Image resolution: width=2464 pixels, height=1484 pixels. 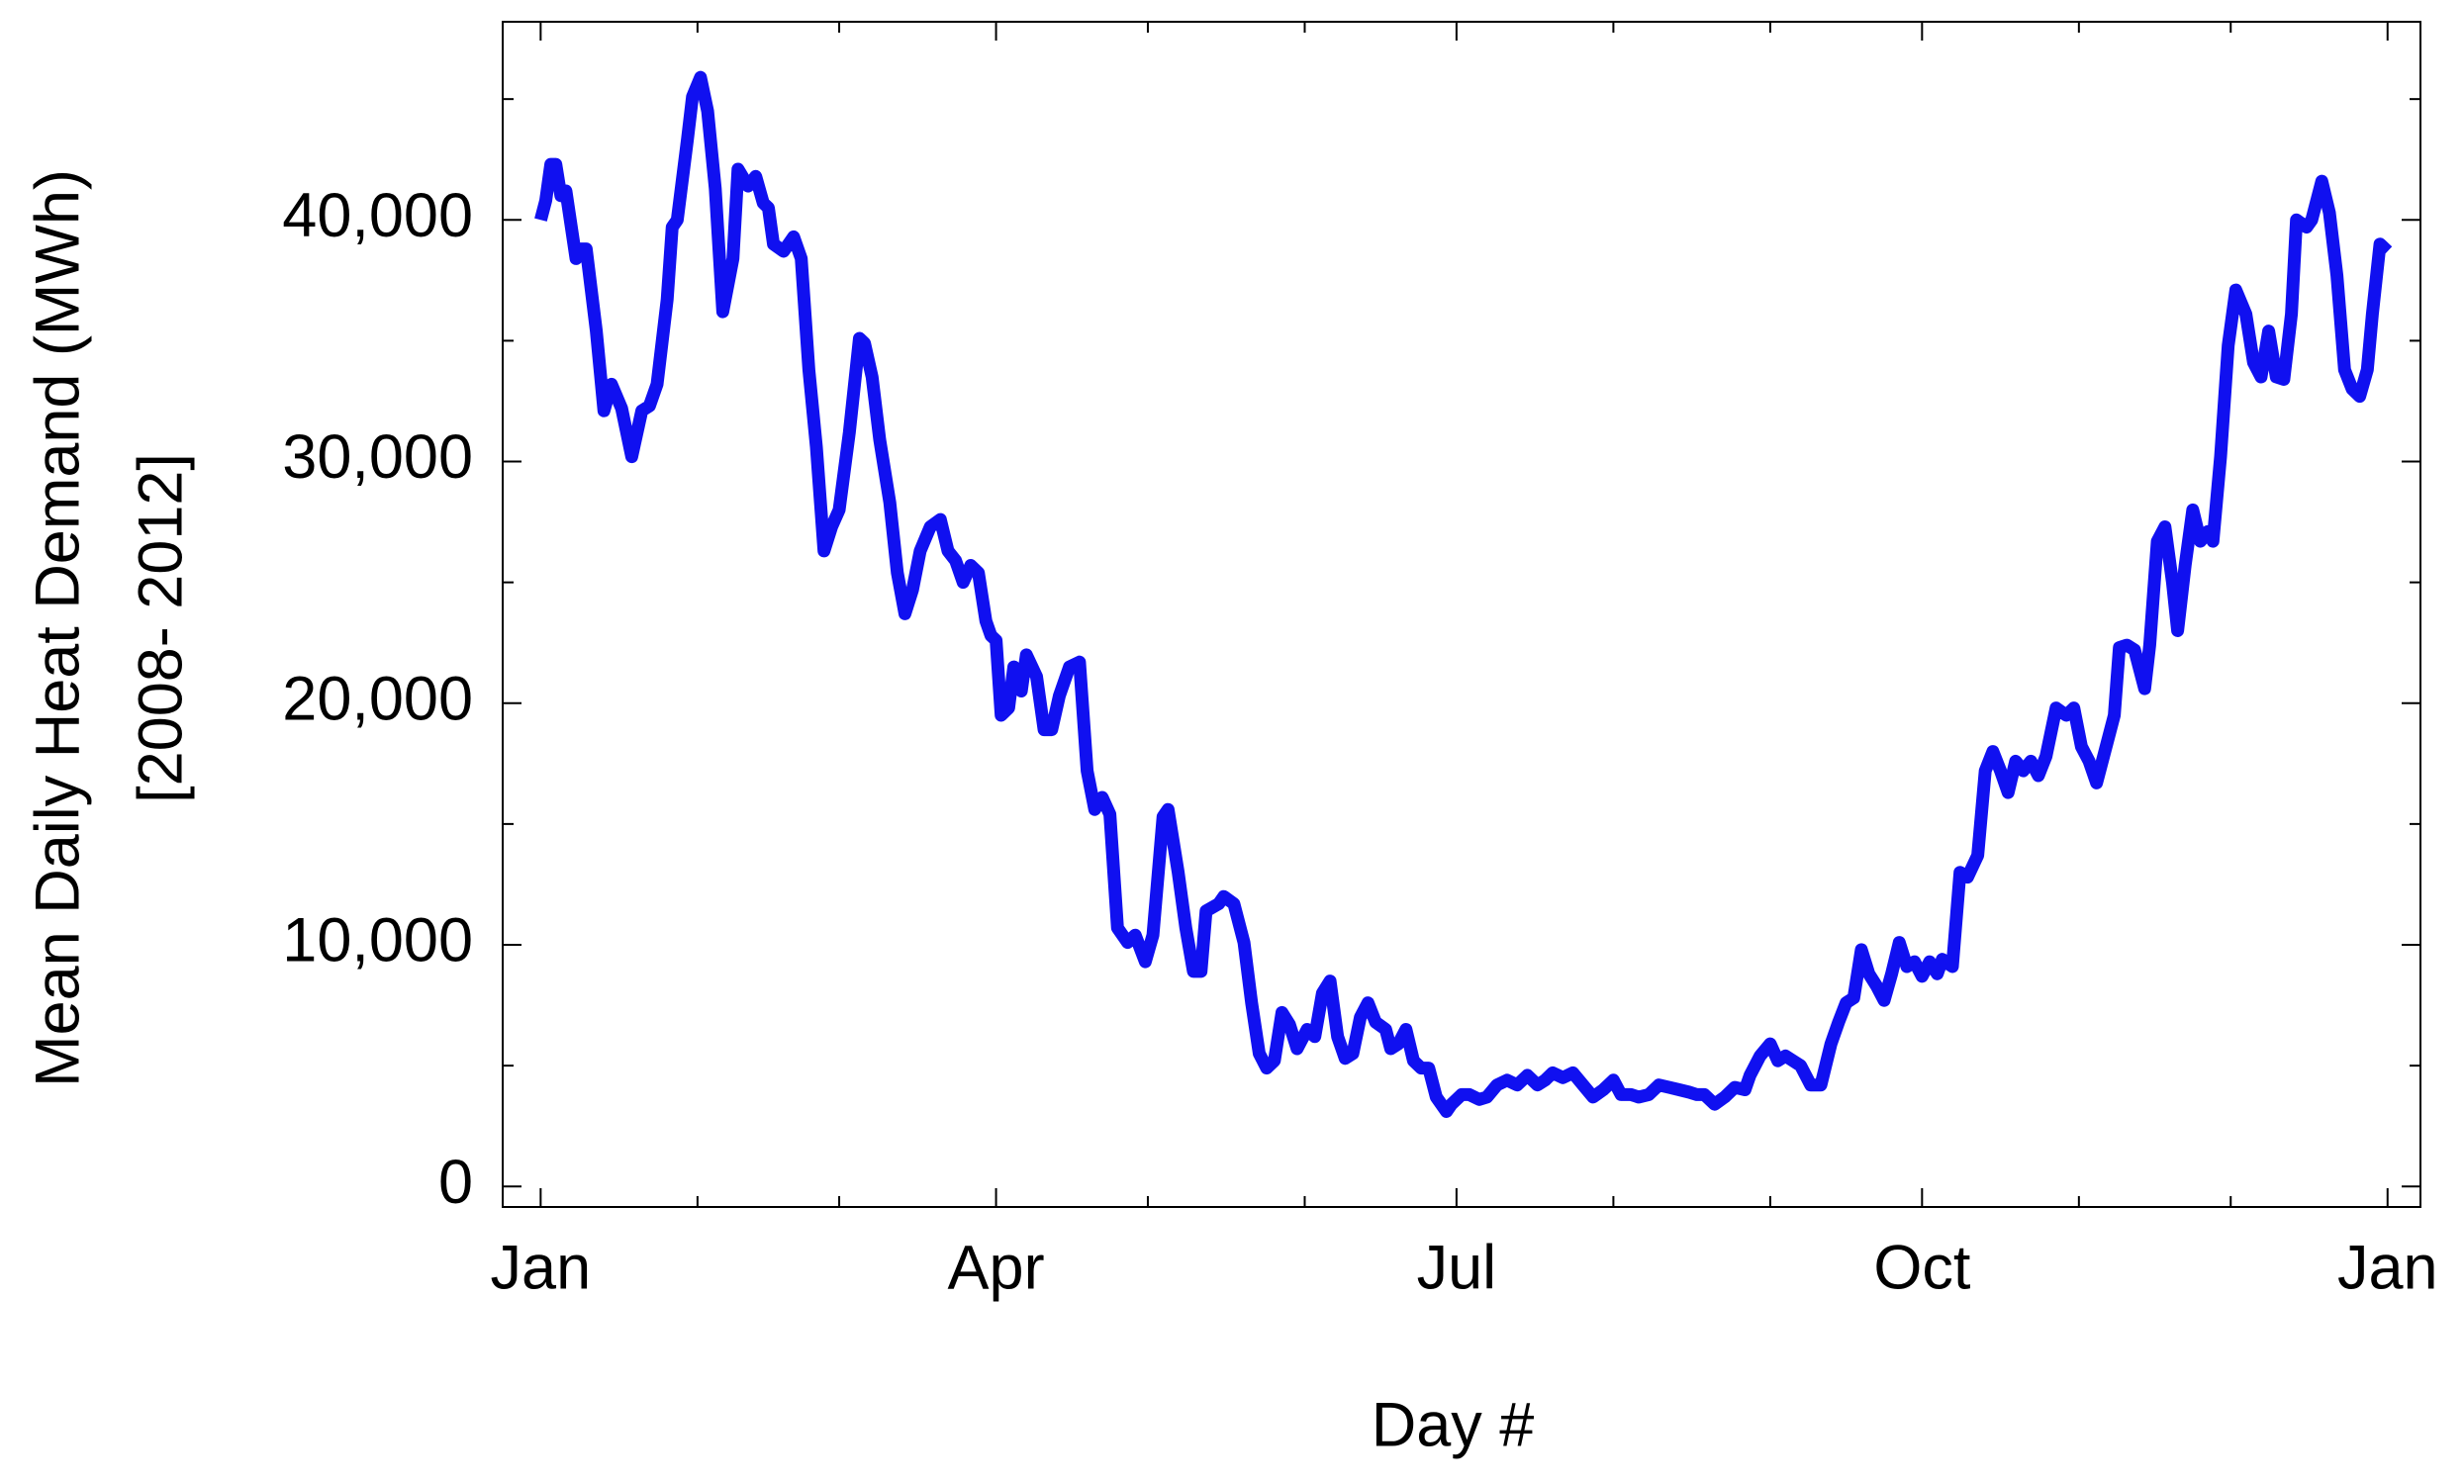 I want to click on y-axis-title: Mean Daily Heat Demand (MWh), so click(x=58, y=628).